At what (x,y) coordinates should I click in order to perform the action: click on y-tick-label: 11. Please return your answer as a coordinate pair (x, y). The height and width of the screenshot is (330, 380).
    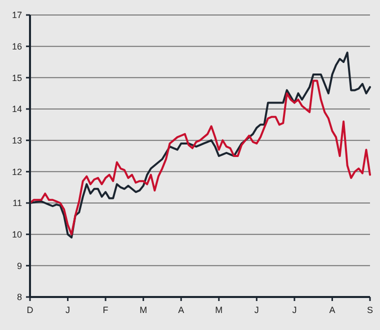
    Looking at the image, I should click on (17, 203).